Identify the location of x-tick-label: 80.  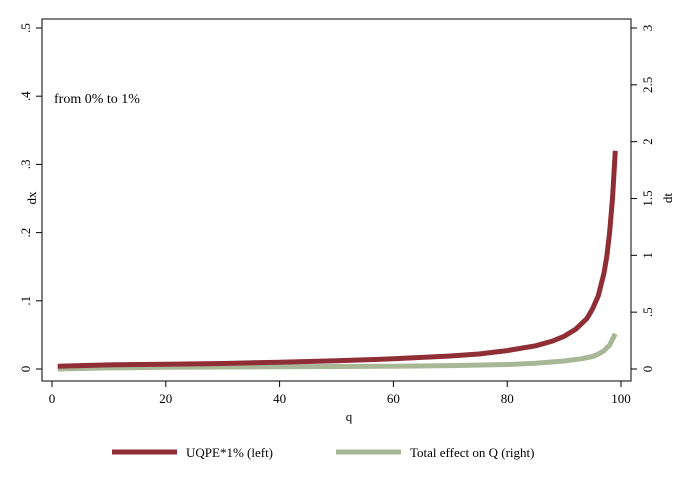
(507, 398).